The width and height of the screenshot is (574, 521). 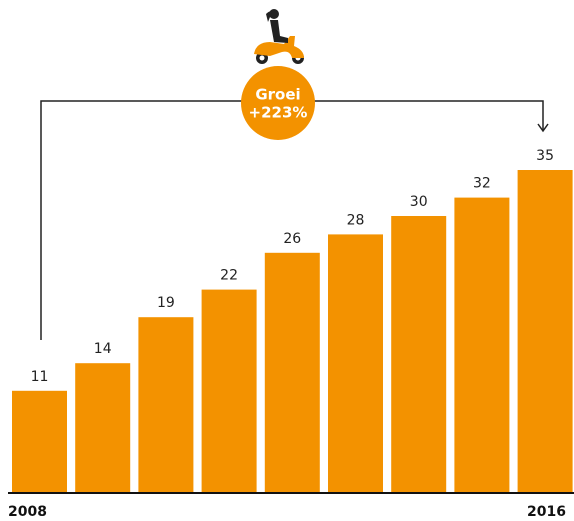 I want to click on x-tick-label: 2016, so click(x=546, y=512).